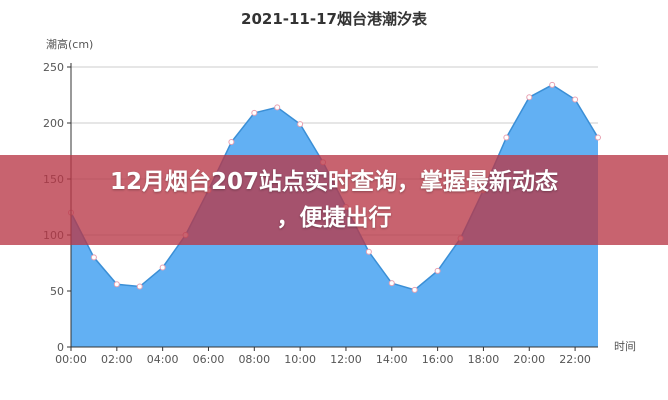 Image resolution: width=668 pixels, height=400 pixels. What do you see at coordinates (209, 359) in the screenshot?
I see `x-tick-label: 06:00` at bounding box center [209, 359].